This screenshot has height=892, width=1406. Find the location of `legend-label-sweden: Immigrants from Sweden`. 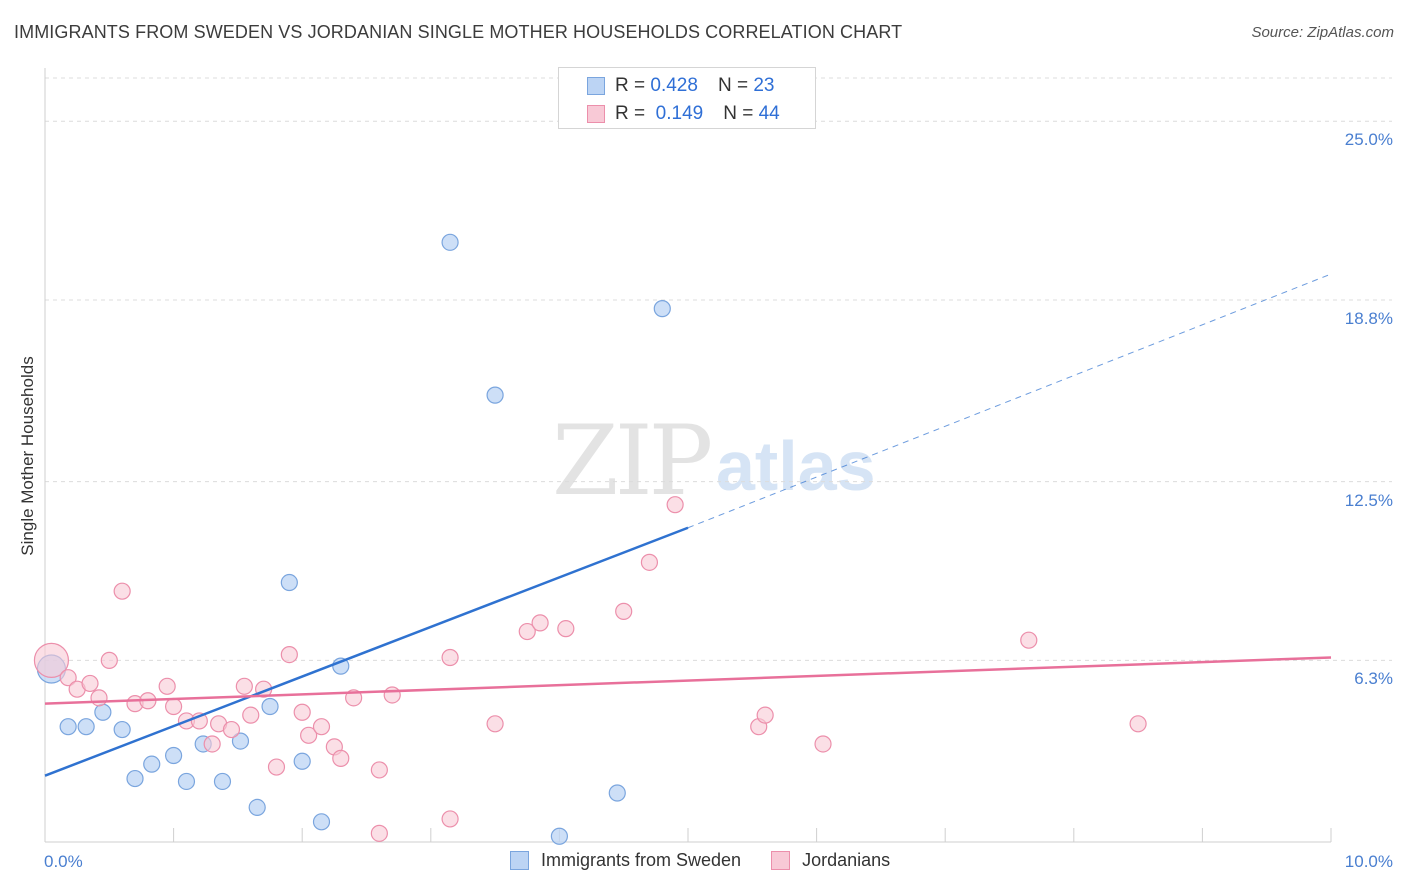

legend-label-sweden: Immigrants from Sweden is located at coordinates (641, 860).